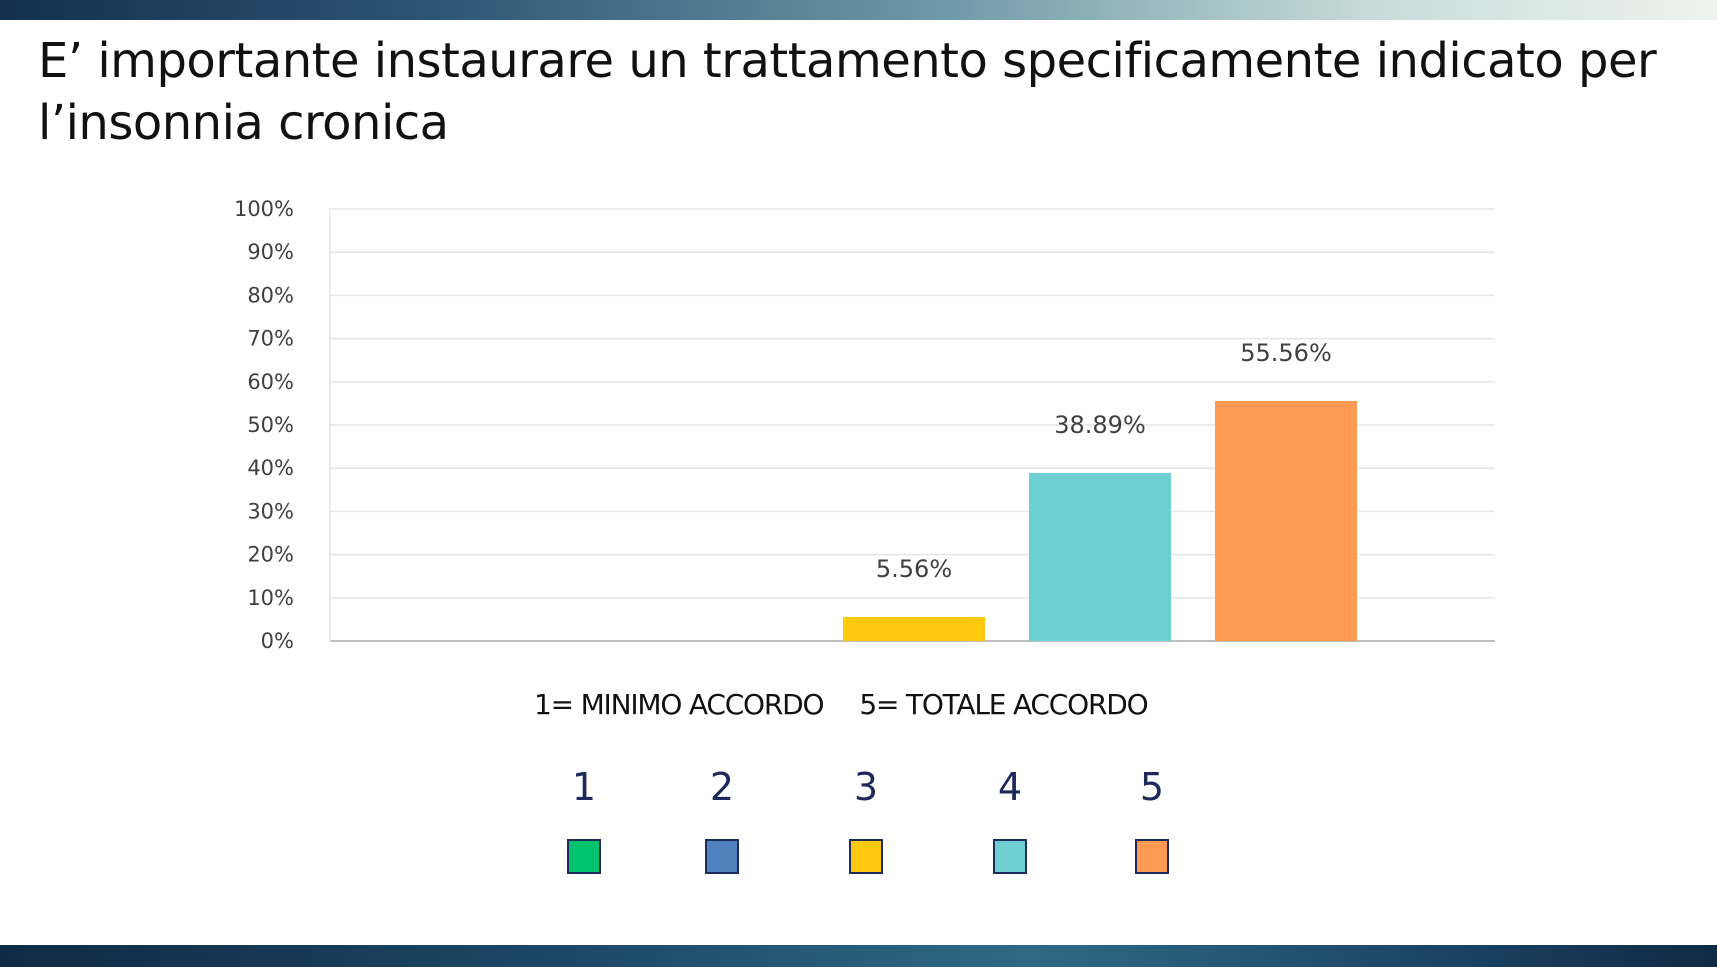 This screenshot has height=967, width=1717. Describe the element at coordinates (270, 339) in the screenshot. I see `y-tick-label: 70%` at that location.